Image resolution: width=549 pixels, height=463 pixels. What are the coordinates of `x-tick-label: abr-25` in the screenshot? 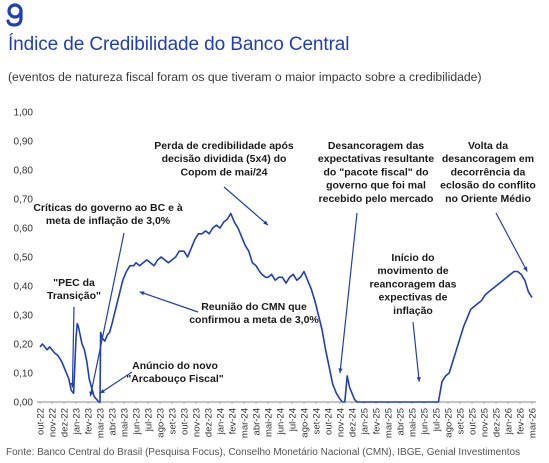 It's located at (401, 421).